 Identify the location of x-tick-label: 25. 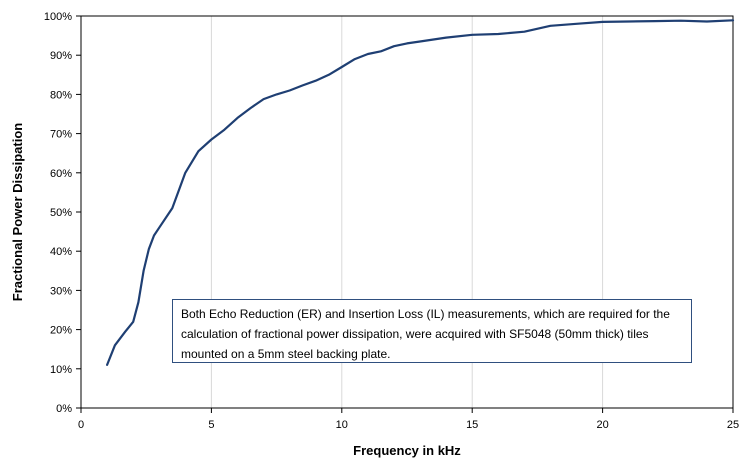
(733, 425).